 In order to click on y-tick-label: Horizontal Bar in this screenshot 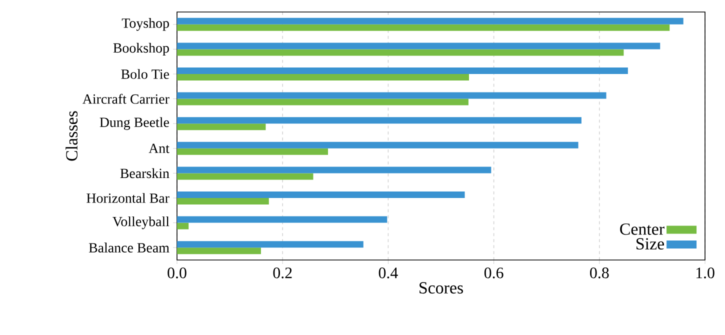, I will do `click(128, 198)`.